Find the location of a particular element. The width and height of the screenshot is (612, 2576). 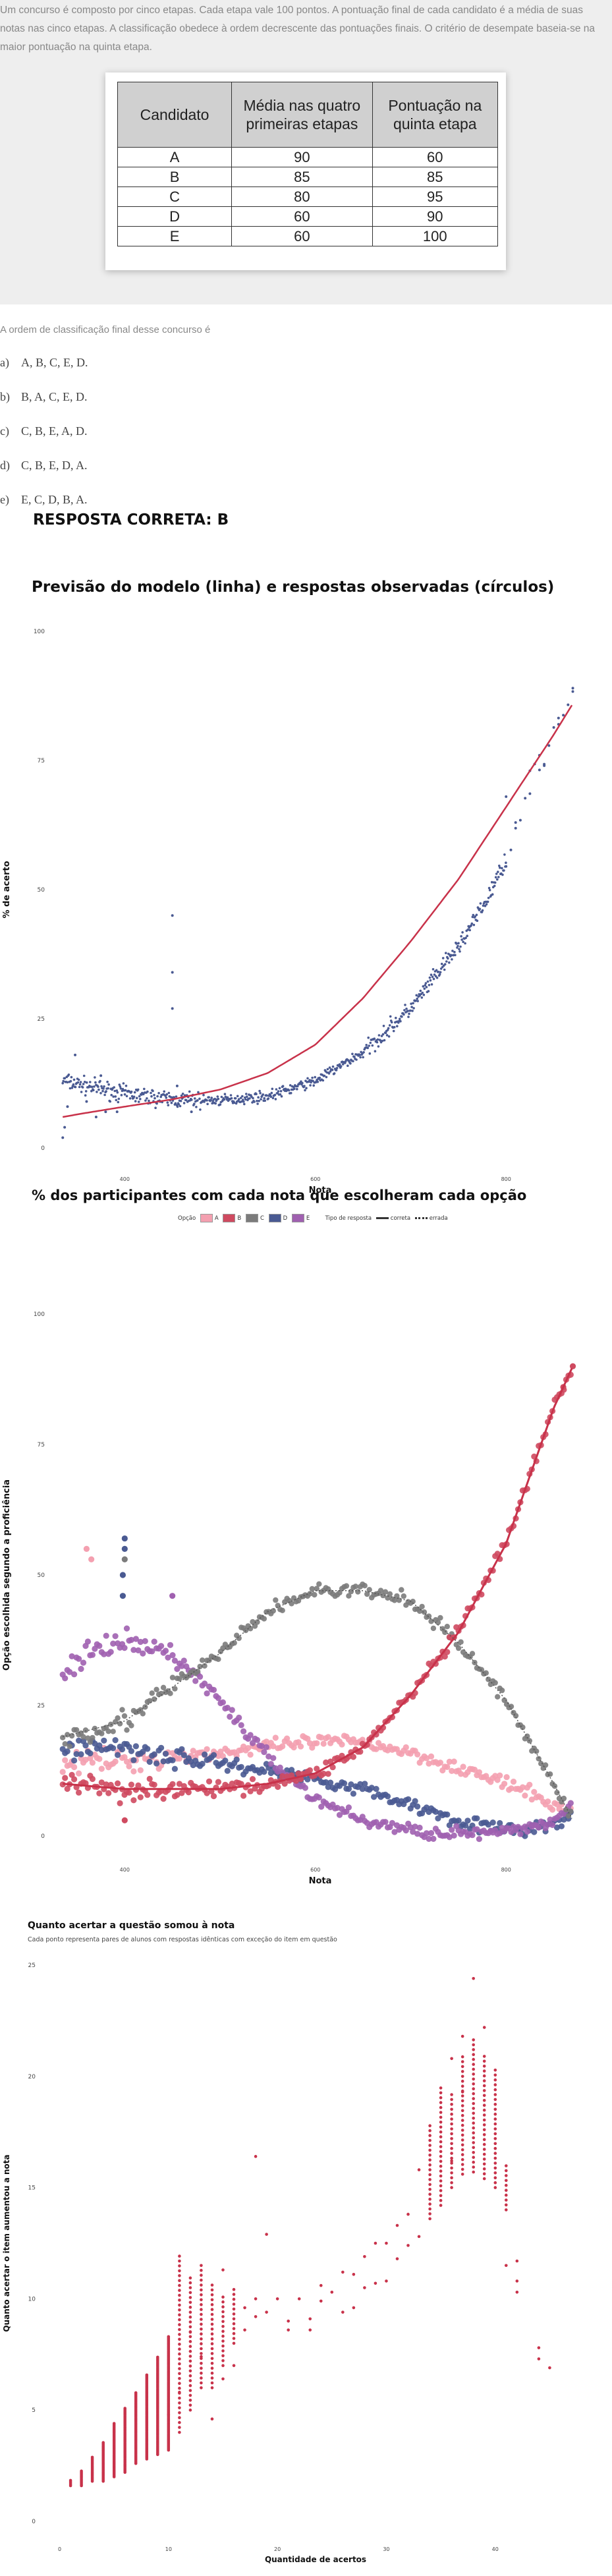

option-b: b) B, A, C, E, D. is located at coordinates (44, 397).